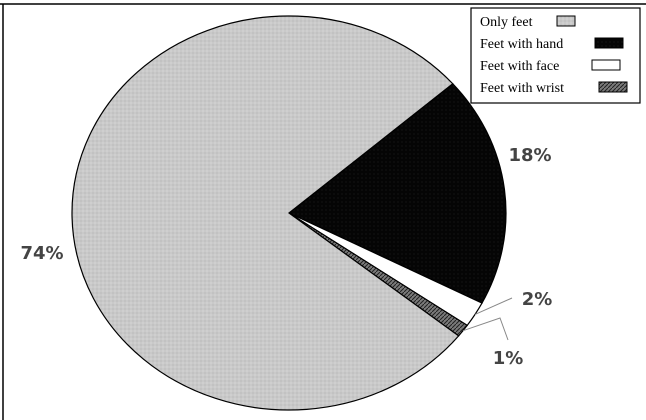 This screenshot has height=420, width=646. Describe the element at coordinates (519, 66) in the screenshot. I see `legend-label-feet-with-face: Feet with face` at that location.